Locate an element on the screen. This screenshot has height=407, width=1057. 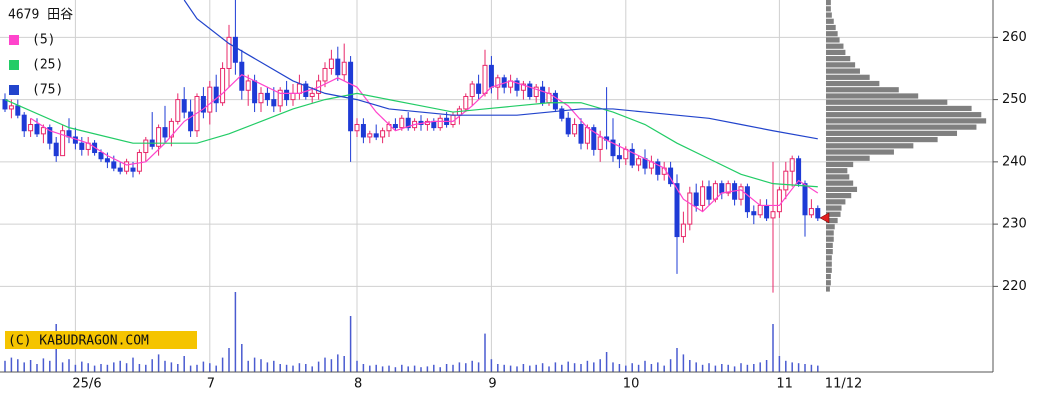
x-tick-label: 11 is located at coordinates (784, 384).